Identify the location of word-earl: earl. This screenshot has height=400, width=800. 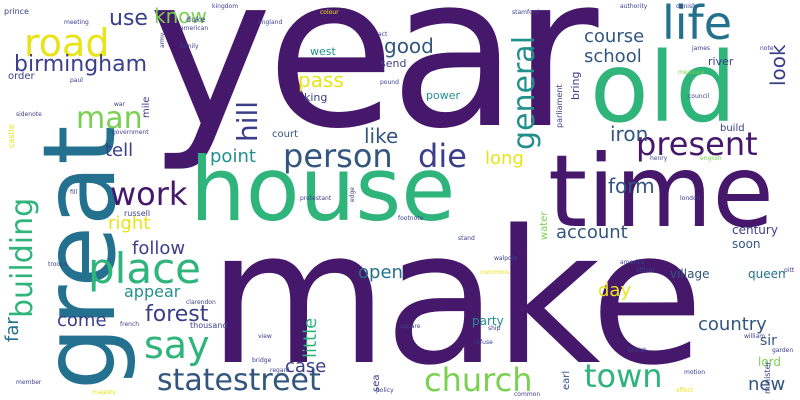
(566, 380).